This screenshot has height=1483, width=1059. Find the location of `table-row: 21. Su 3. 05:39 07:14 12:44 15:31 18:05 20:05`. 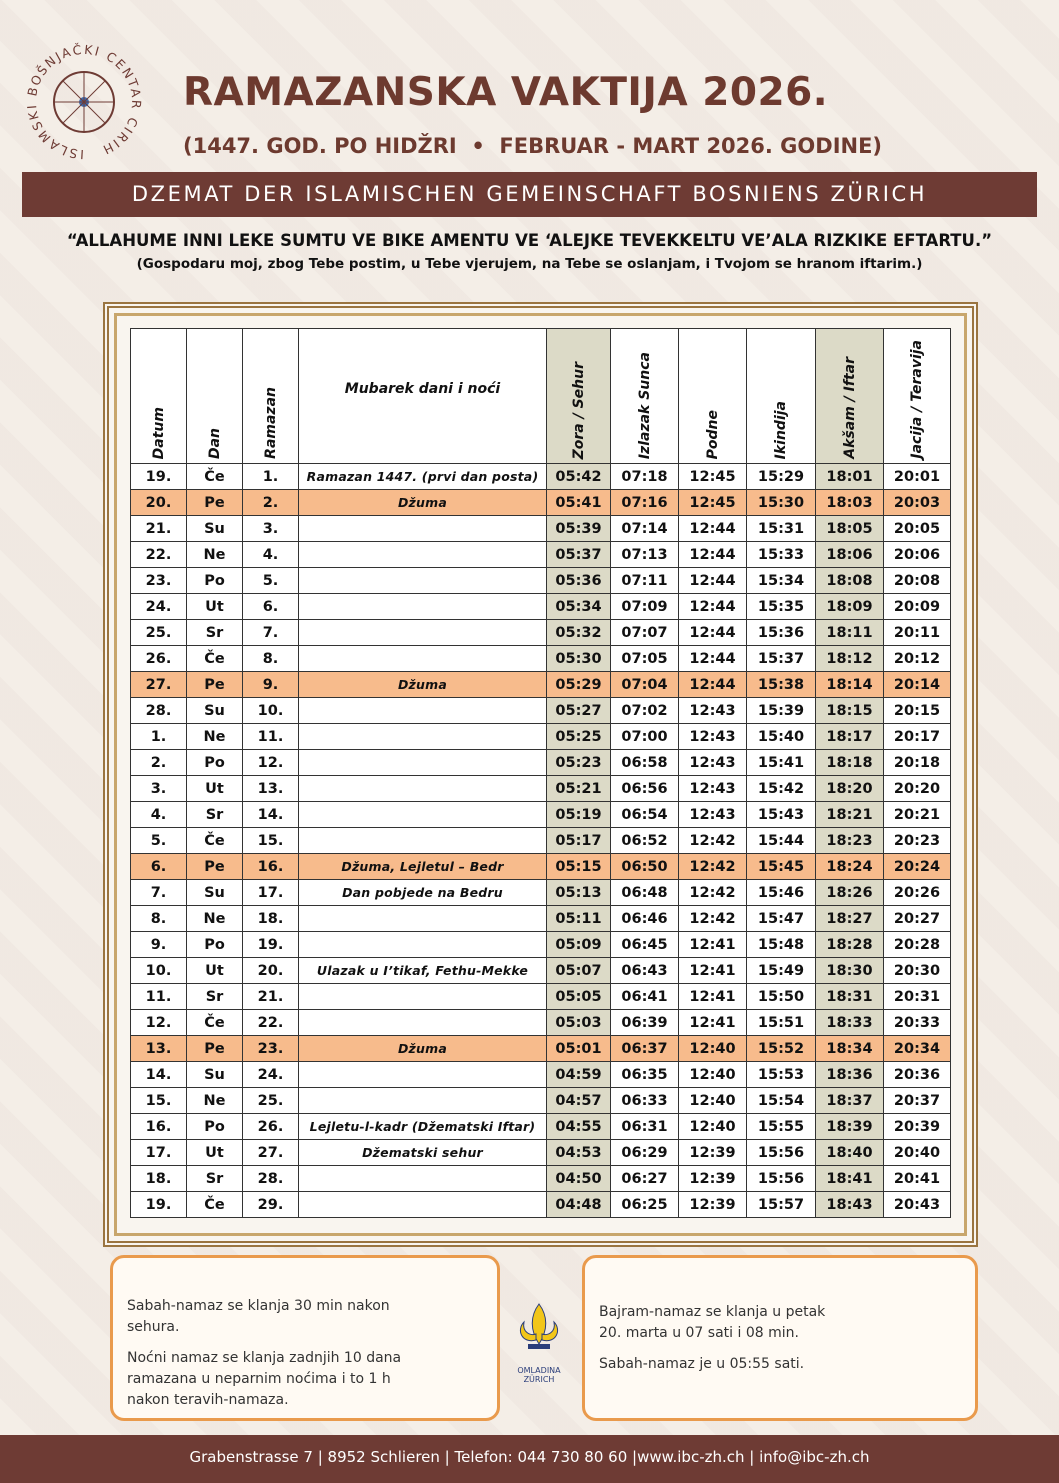

table-row: 21. Su 3. 05:39 07:14 12:44 15:31 18:05 20:05 is located at coordinates (540, 528).